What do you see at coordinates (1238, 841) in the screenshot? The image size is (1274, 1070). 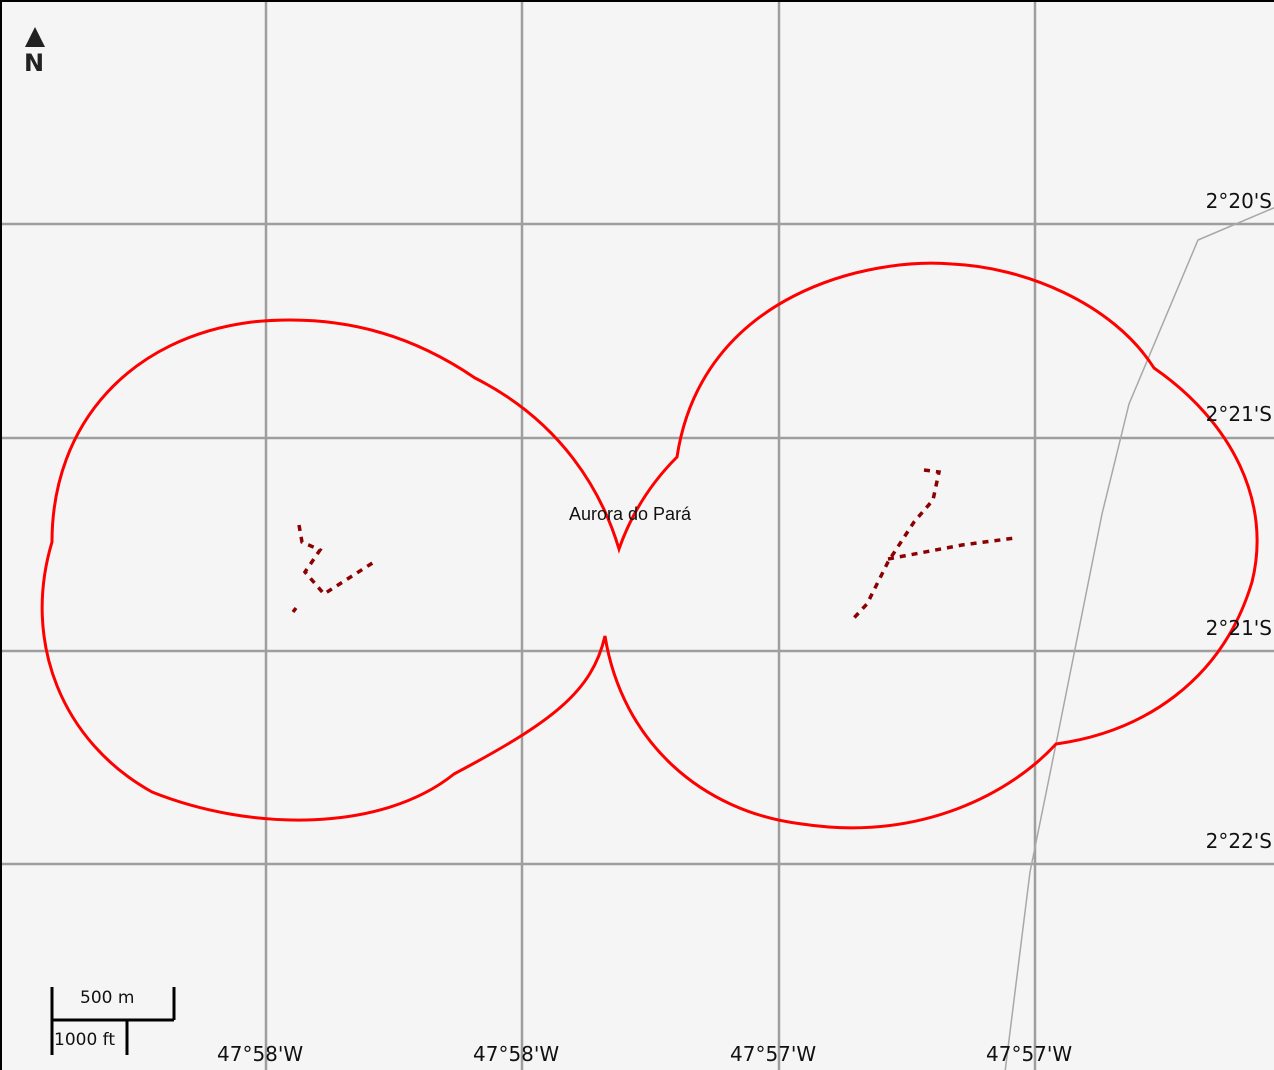 I see `lat-label-4: 2°22'S` at bounding box center [1238, 841].